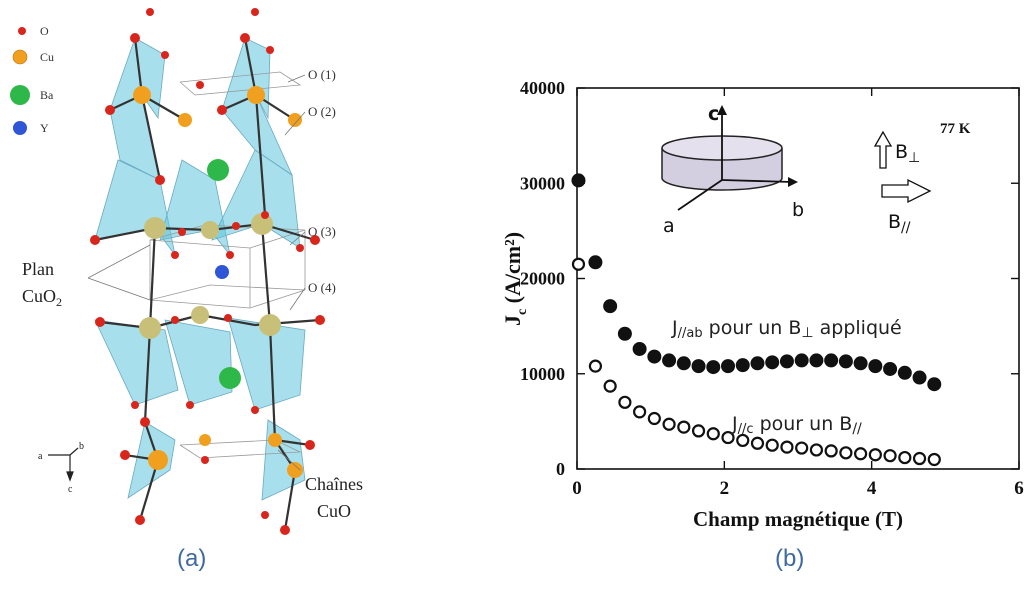 The height and width of the screenshot is (590, 1026). I want to click on legend-cu-marker, so click(20, 57).